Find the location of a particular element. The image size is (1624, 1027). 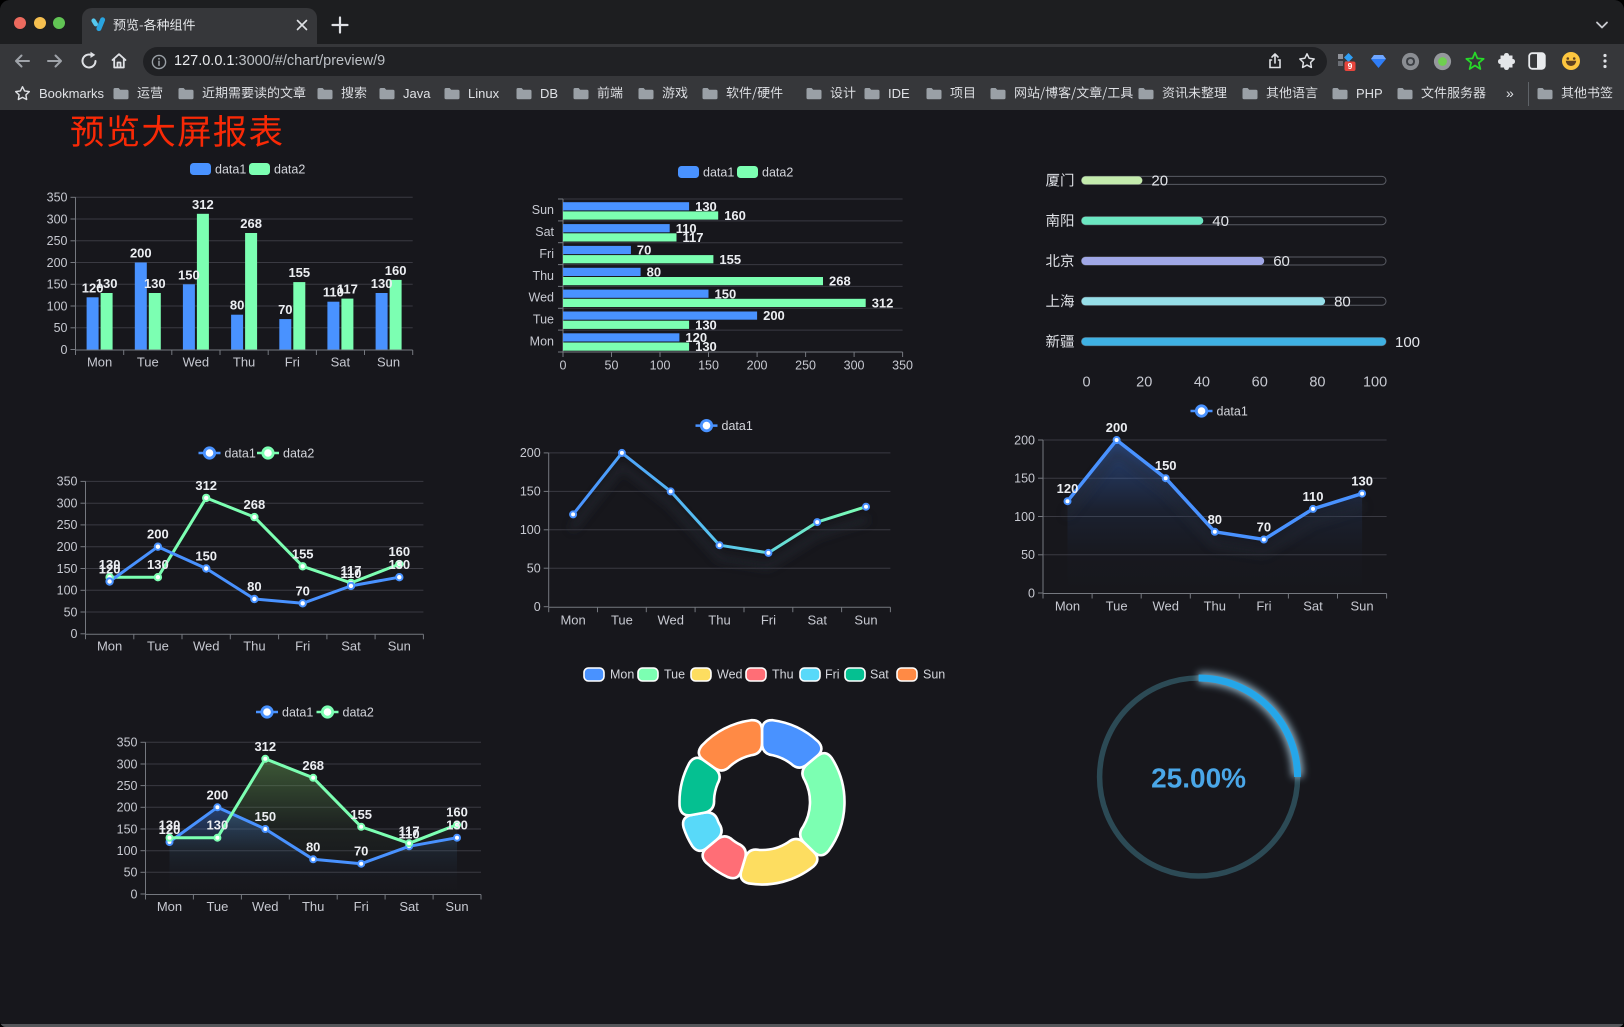

svg-text: data2 is located at coordinates (289, 169).